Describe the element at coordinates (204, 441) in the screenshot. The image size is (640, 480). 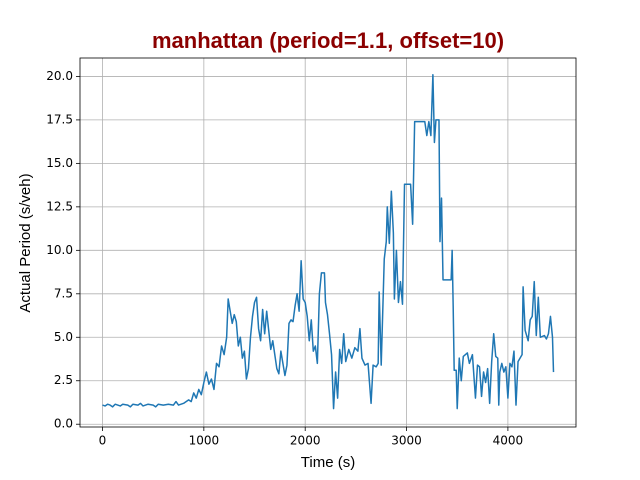
I see `x-tick-label: 1000` at that location.